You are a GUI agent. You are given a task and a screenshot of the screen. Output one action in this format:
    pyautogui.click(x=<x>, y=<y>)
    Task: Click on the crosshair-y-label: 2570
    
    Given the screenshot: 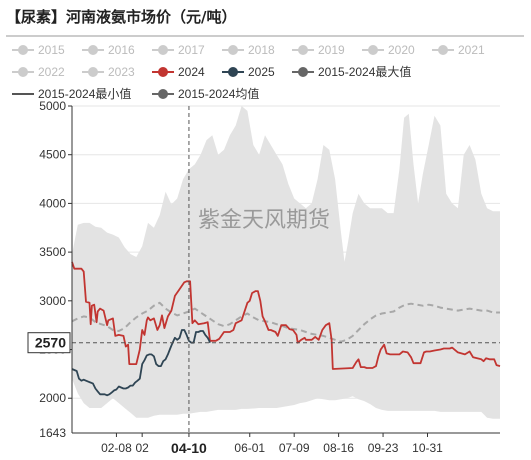 What is the action you would take?
    pyautogui.click(x=50, y=343)
    